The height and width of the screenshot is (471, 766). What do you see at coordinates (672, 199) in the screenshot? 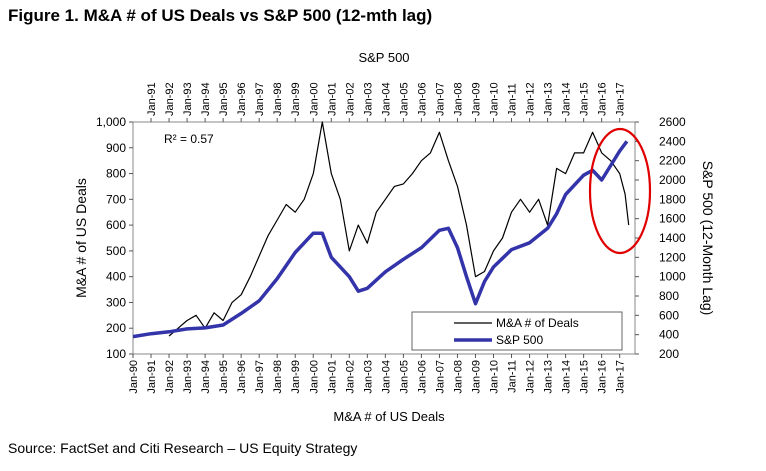
I see `y2-tick-label: 1800` at bounding box center [672, 199].